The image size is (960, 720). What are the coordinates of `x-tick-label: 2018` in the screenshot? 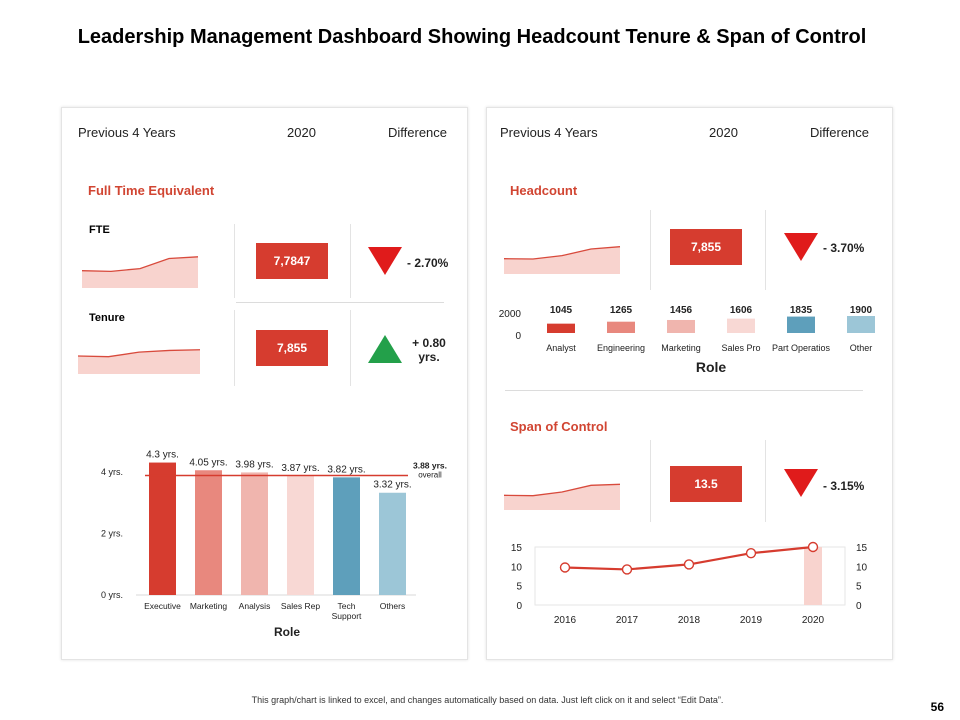 It's located at (689, 620).